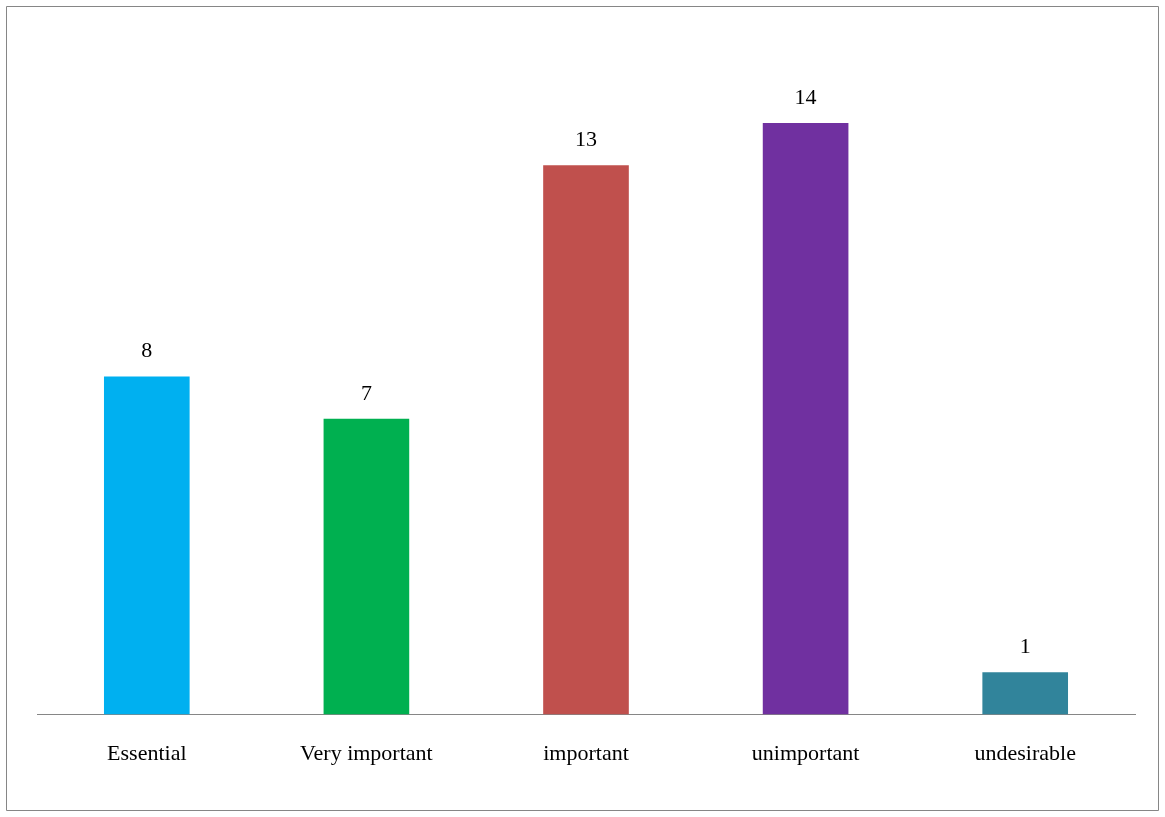 This screenshot has width=1165, height=817. What do you see at coordinates (1025, 646) in the screenshot?
I see `data-label: 1` at bounding box center [1025, 646].